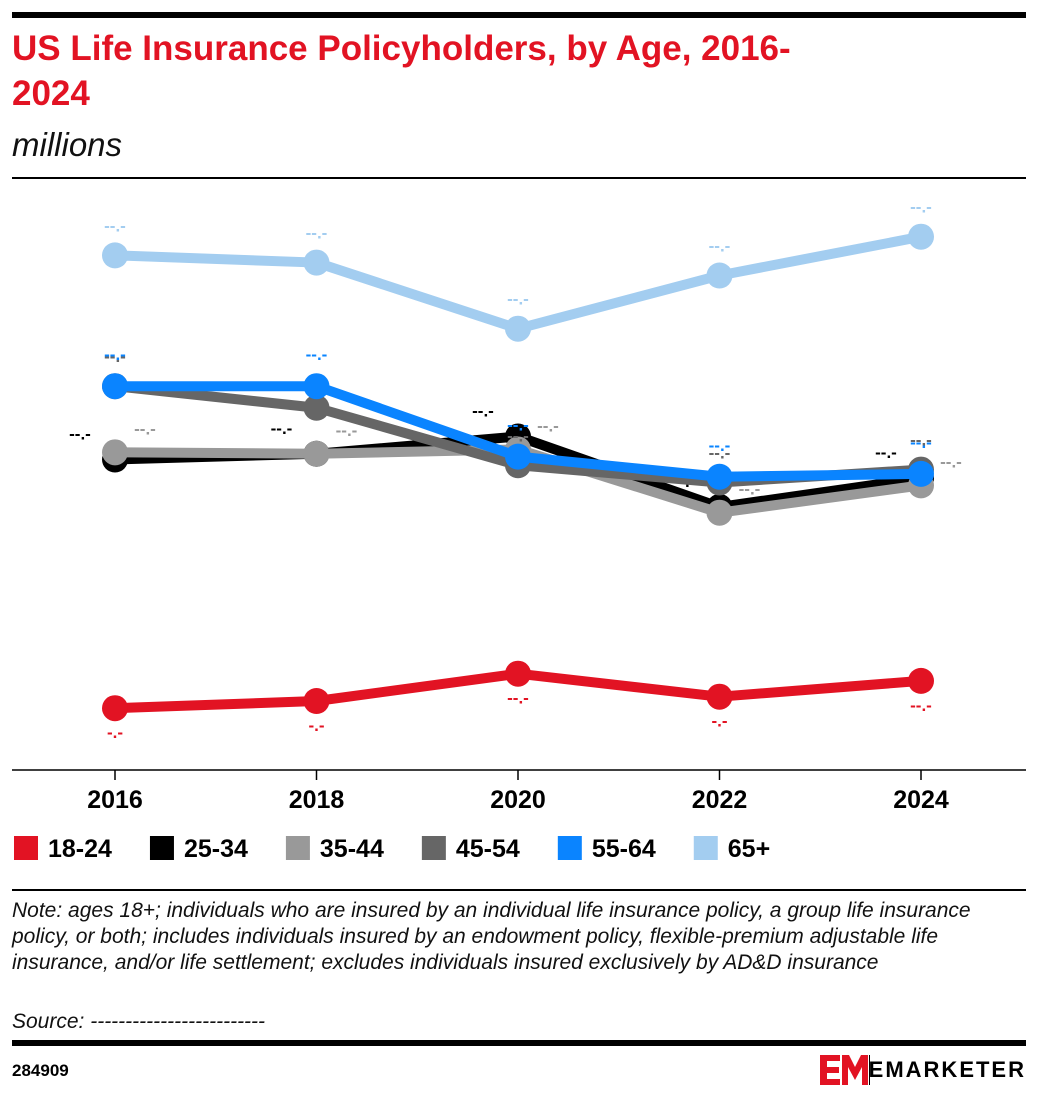 The width and height of the screenshot is (1038, 1101). What do you see at coordinates (40, 1070) in the screenshot?
I see `chart-id: 284909` at bounding box center [40, 1070].